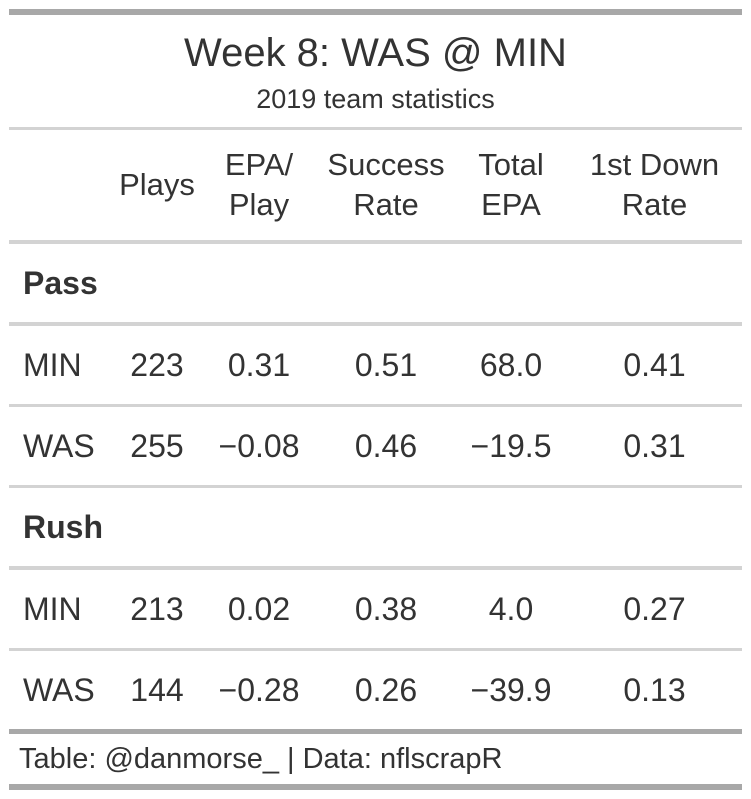  I want to click on first-down-rate-cell: 0.27, so click(654, 609).